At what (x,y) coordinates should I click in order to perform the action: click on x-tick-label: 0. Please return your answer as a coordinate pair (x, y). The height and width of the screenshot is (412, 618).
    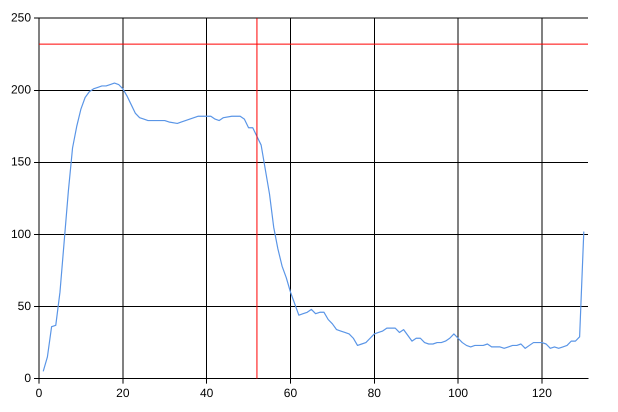
    Looking at the image, I should click on (39, 393).